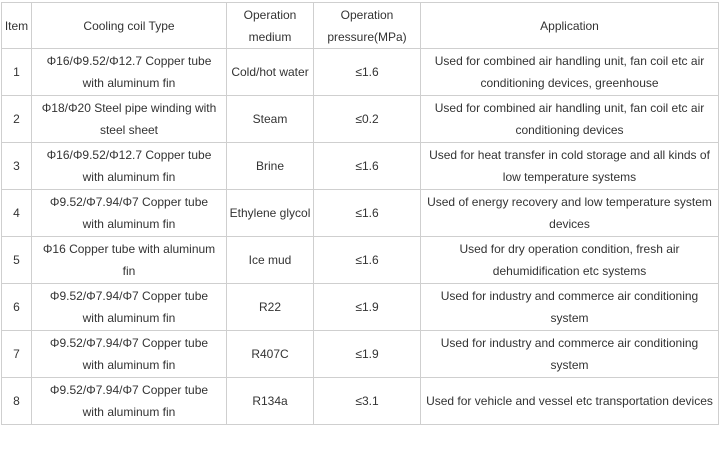  What do you see at coordinates (270, 401) in the screenshot?
I see `cell-medium: R134a` at bounding box center [270, 401].